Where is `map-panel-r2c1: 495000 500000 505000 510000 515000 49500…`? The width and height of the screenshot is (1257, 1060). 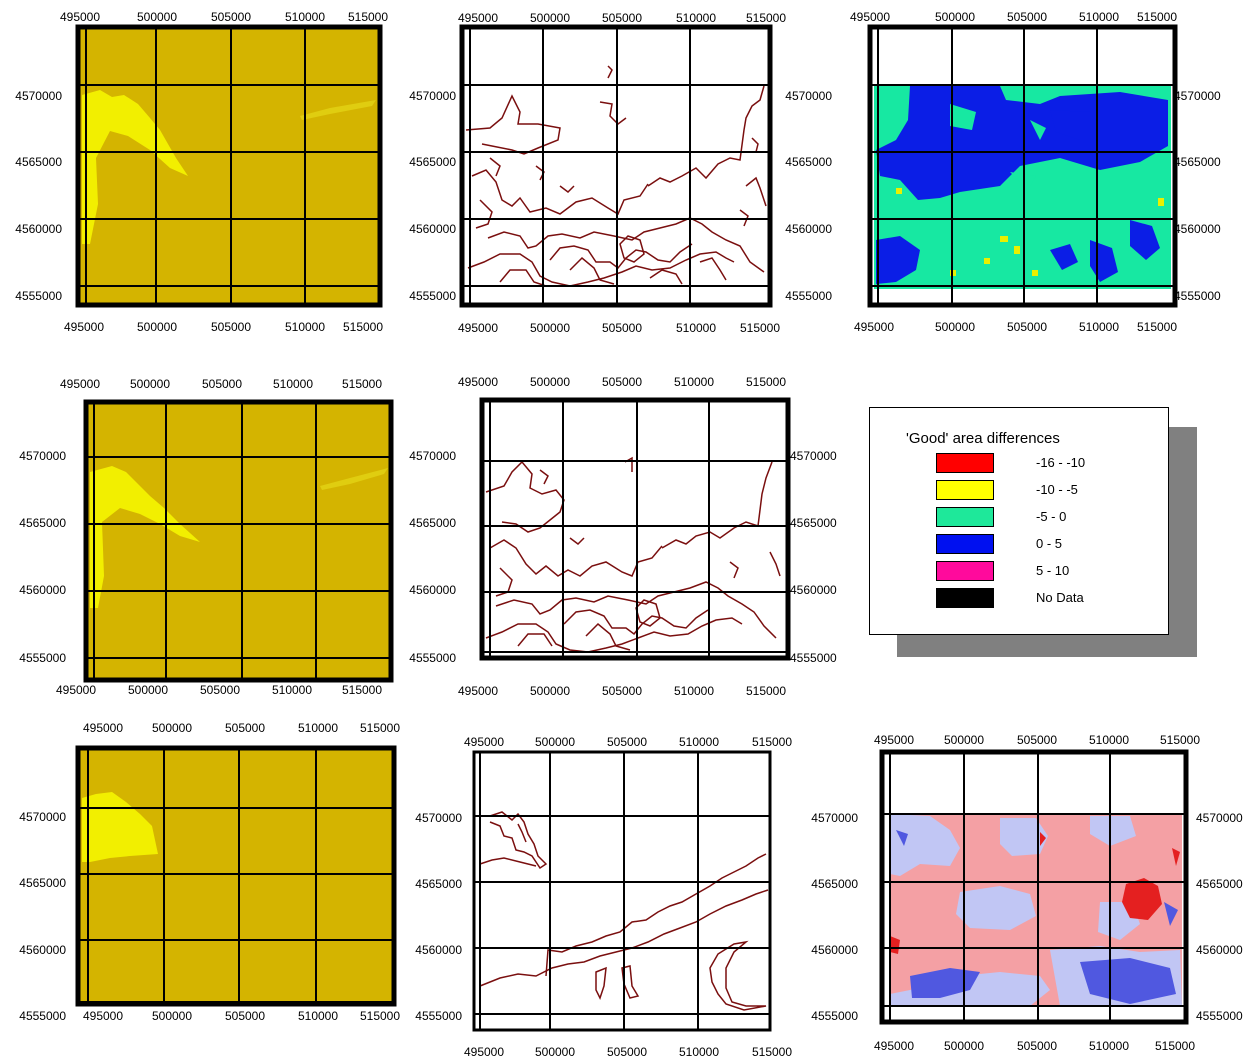 map-panel-r2c1: 495000 500000 505000 510000 515000 49500… is located at coordinates (200, 538).